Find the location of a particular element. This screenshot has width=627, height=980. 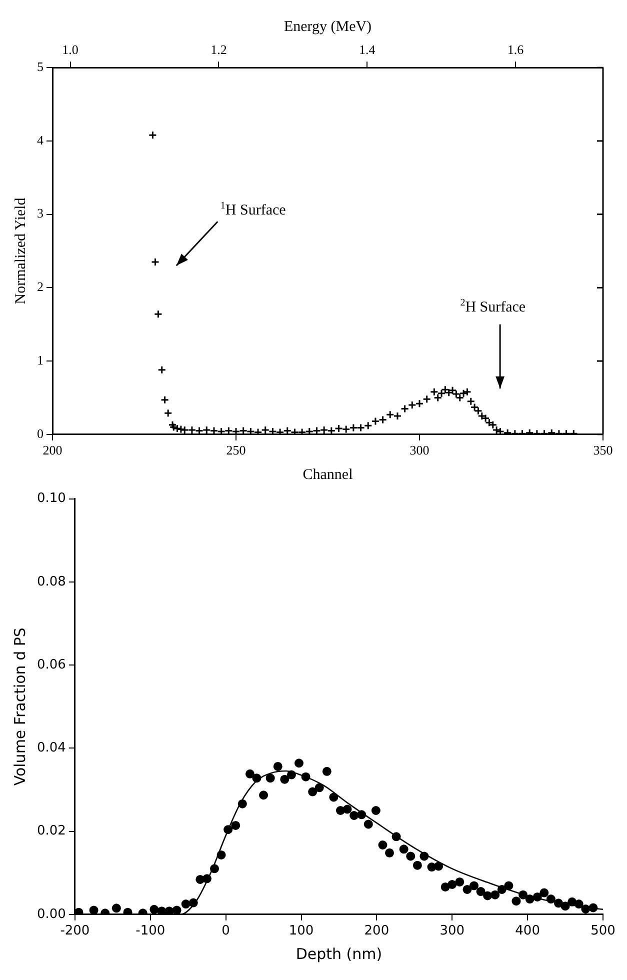

x-axis-title: Depth (nm) is located at coordinates (339, 953).